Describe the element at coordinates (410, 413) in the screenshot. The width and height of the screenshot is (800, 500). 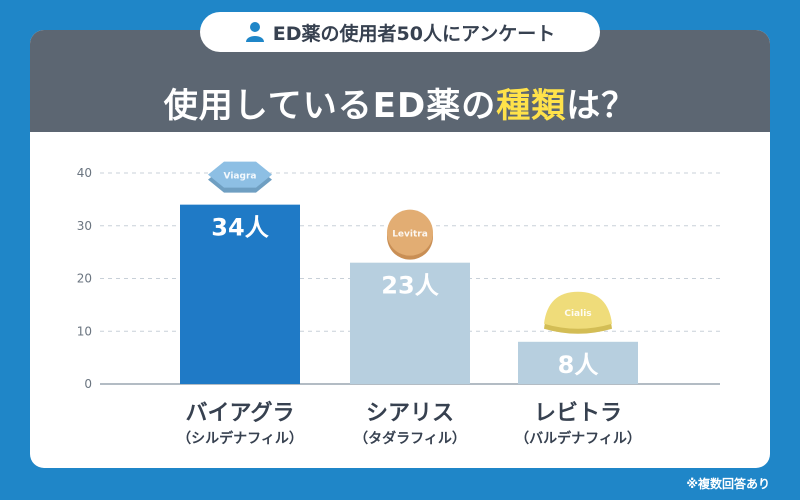
I see `x-tick-label: シアリス` at that location.